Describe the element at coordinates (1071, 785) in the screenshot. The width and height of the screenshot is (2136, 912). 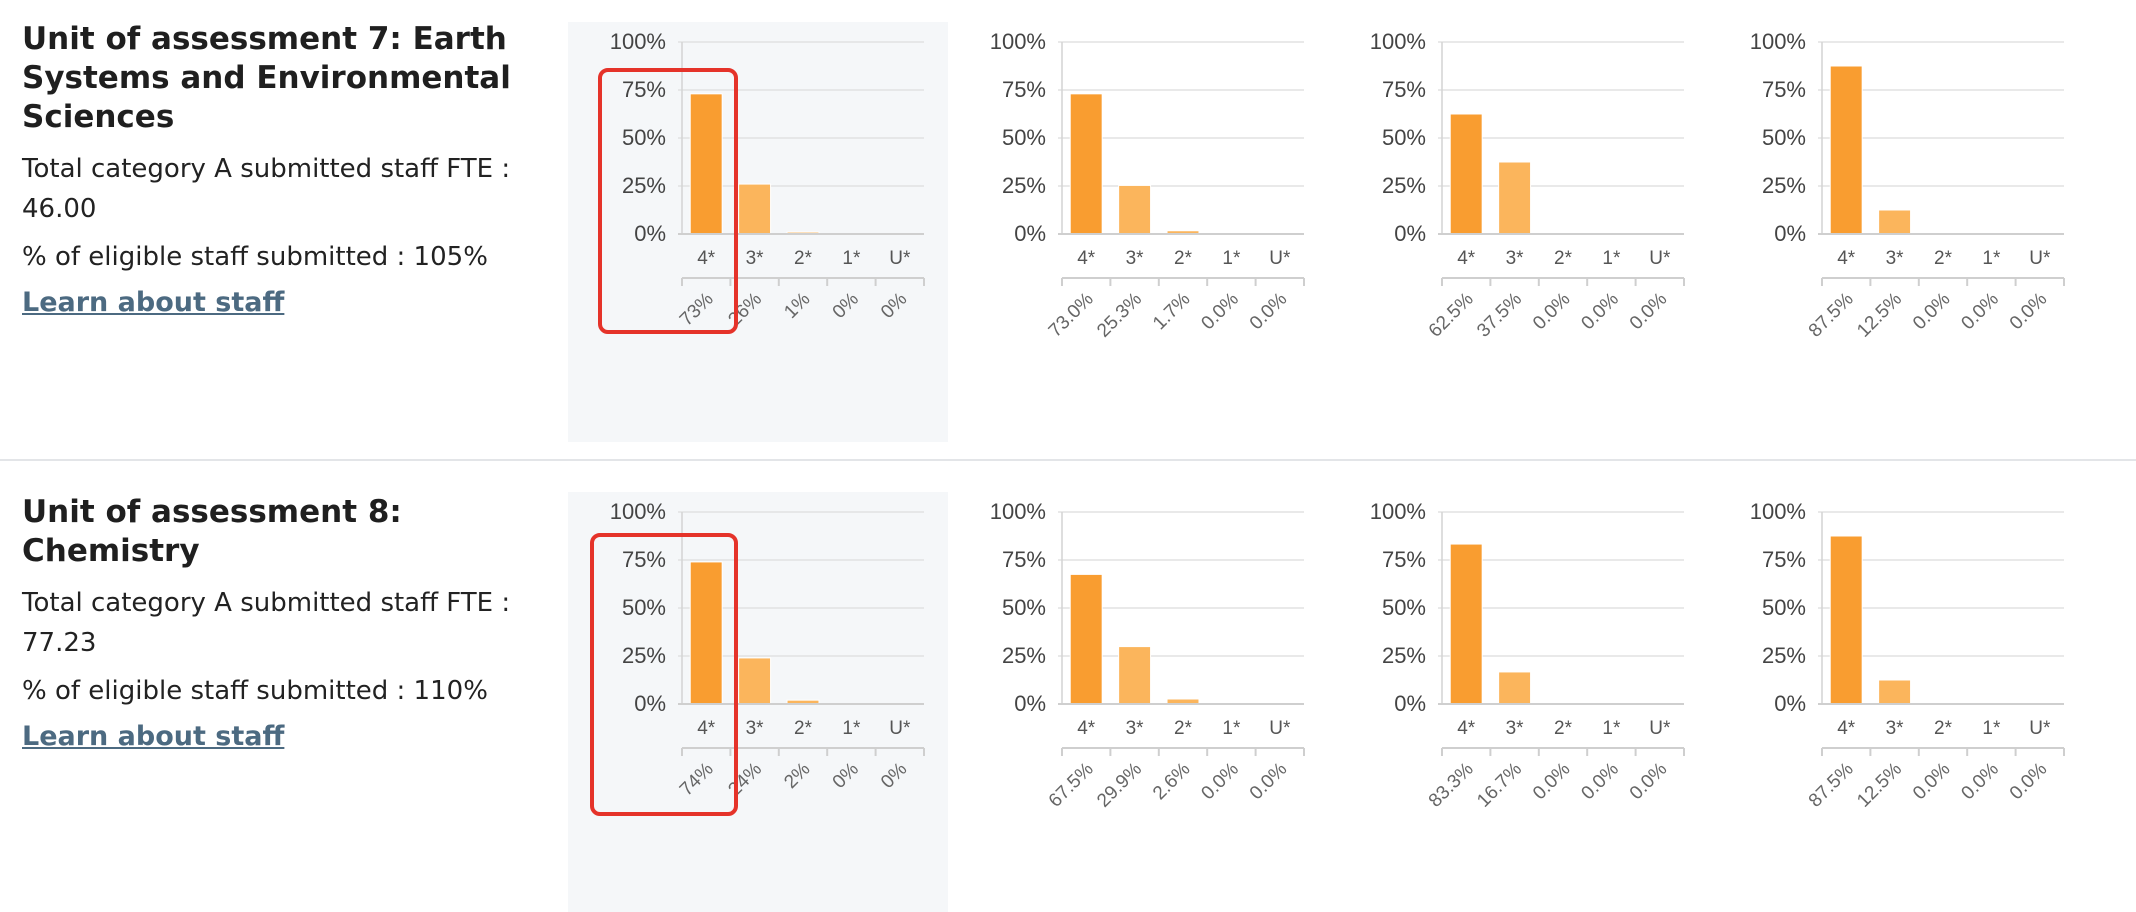
I see `value-label: 67.5%` at that location.